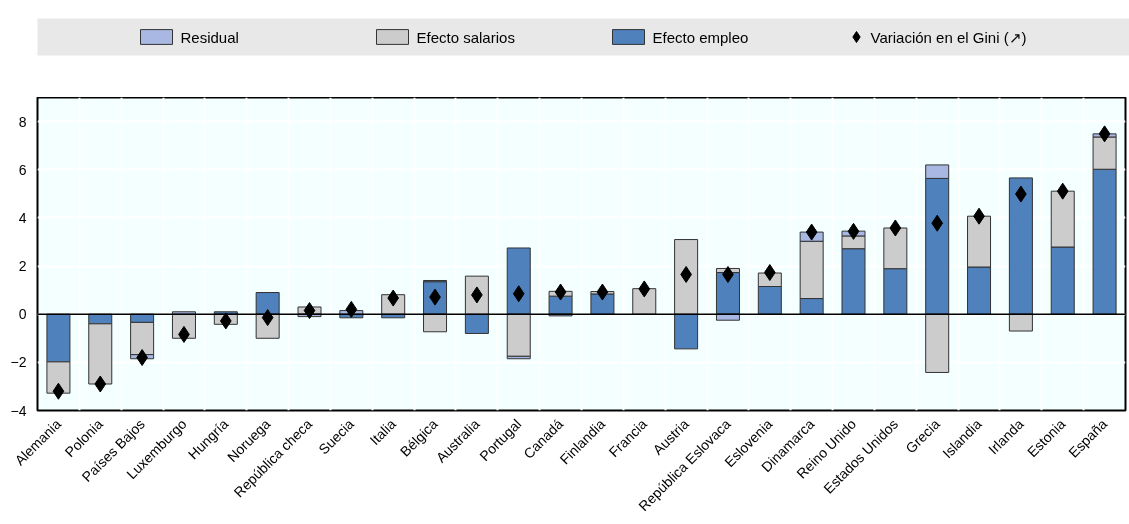  What do you see at coordinates (948, 37) in the screenshot?
I see `legend-label: Variación en el Gini (↗)` at bounding box center [948, 37].